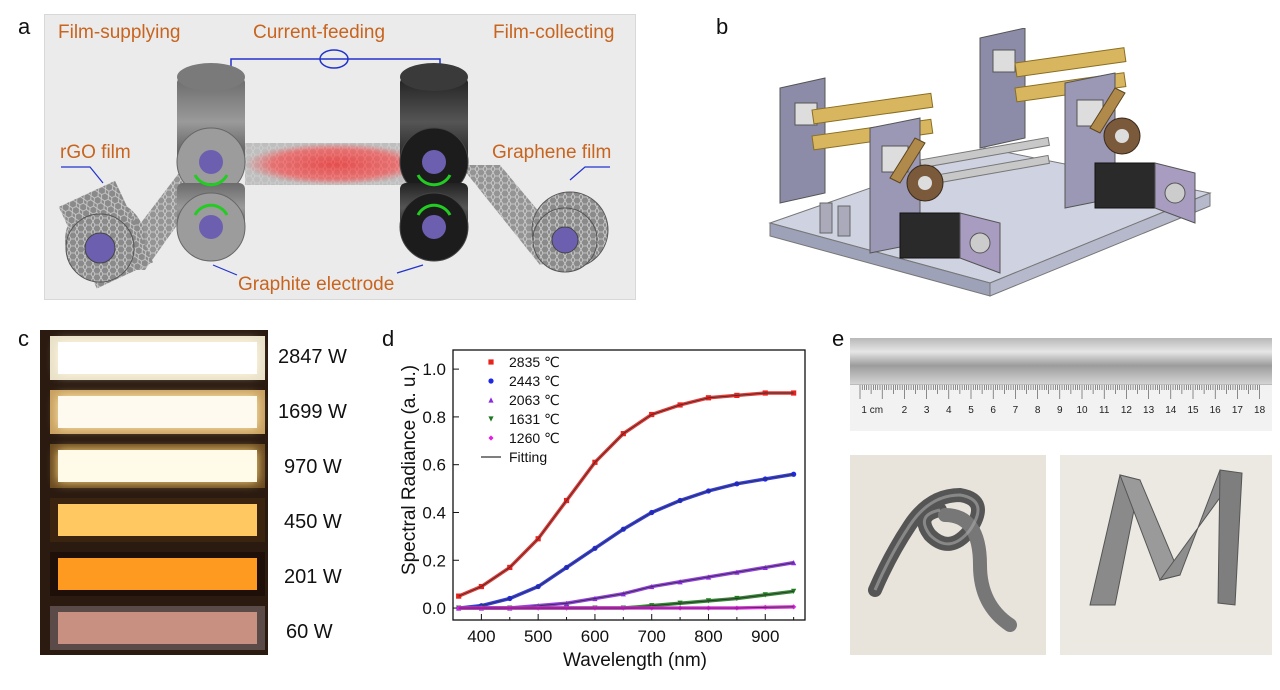 This screenshot has width=1280, height=690. I want to click on strip-60w, so click(157, 628).